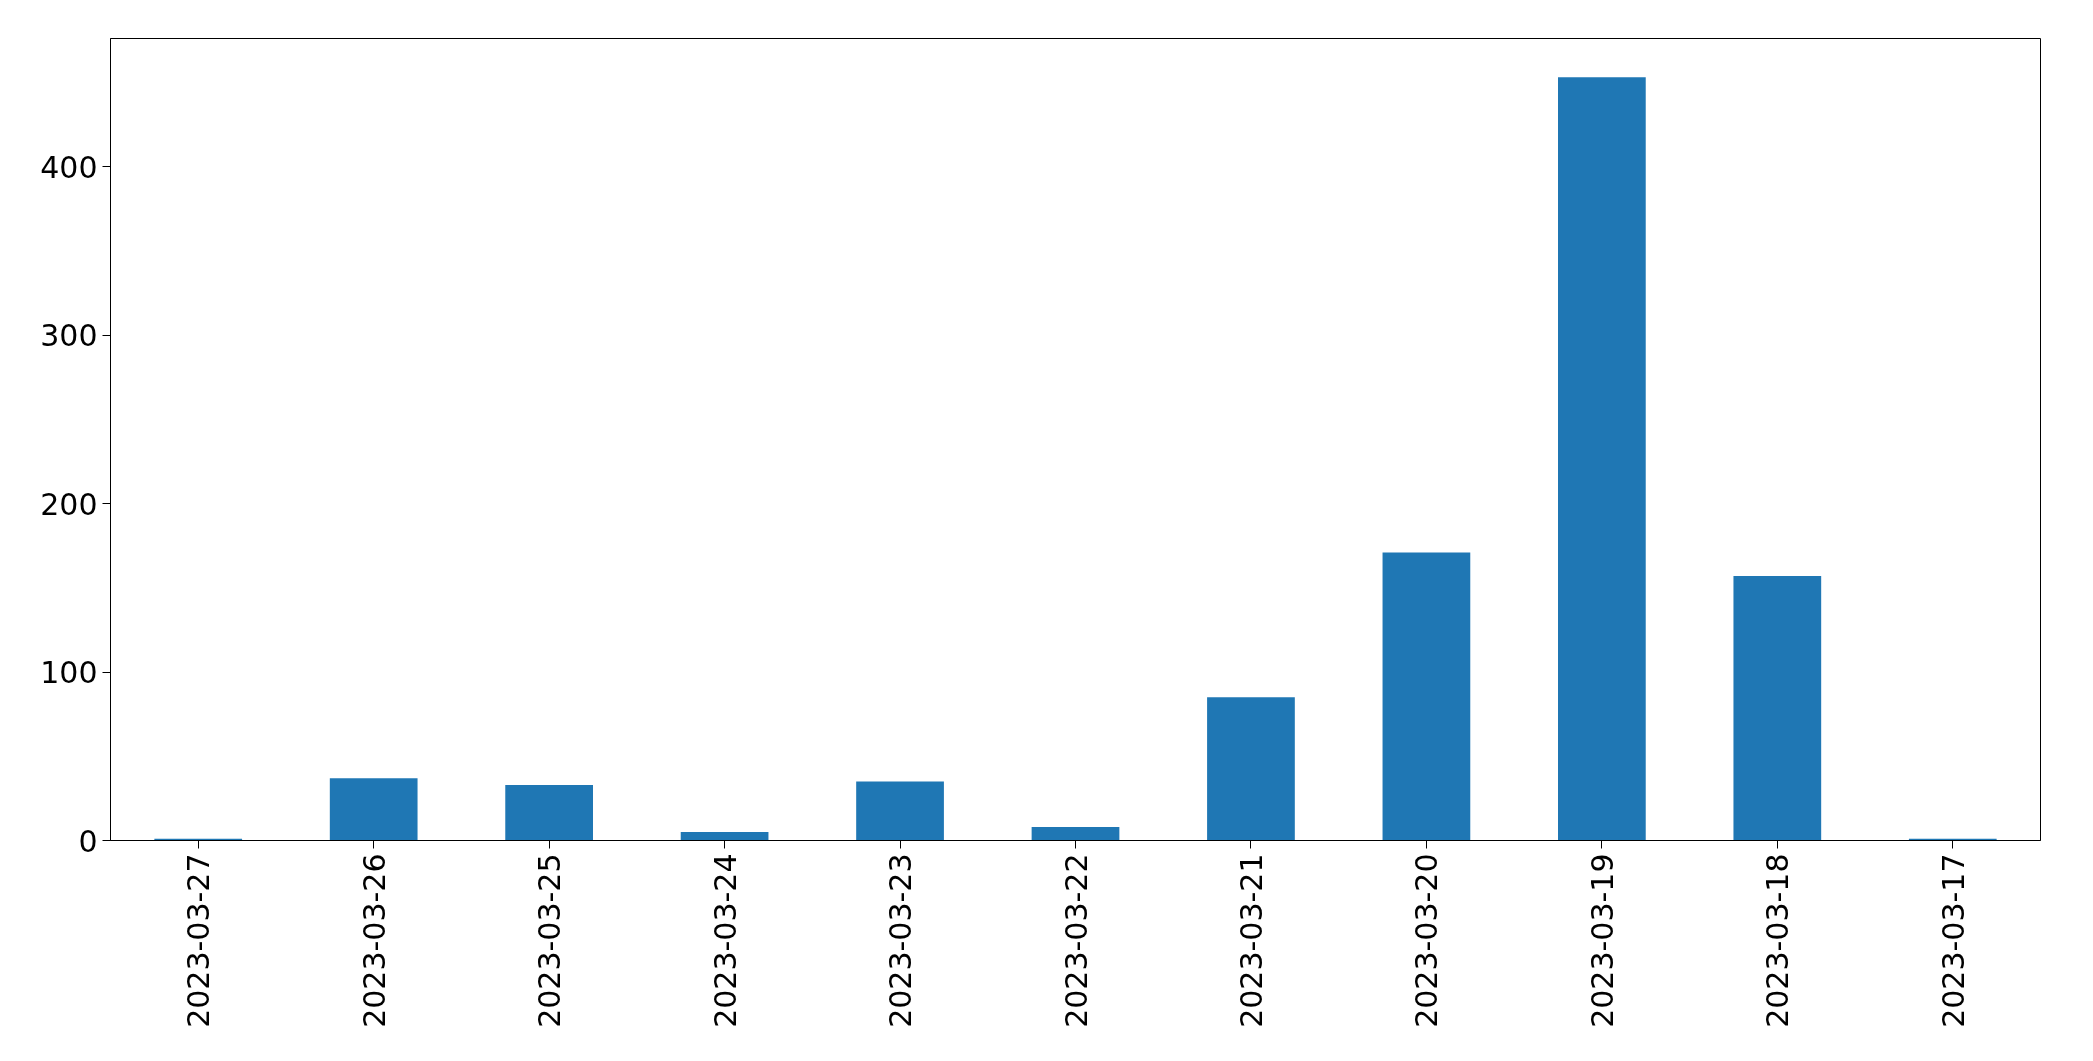 The image size is (2093, 1061). Describe the element at coordinates (1251, 940) in the screenshot. I see `x-tick-label: 2023-03-21` at that location.